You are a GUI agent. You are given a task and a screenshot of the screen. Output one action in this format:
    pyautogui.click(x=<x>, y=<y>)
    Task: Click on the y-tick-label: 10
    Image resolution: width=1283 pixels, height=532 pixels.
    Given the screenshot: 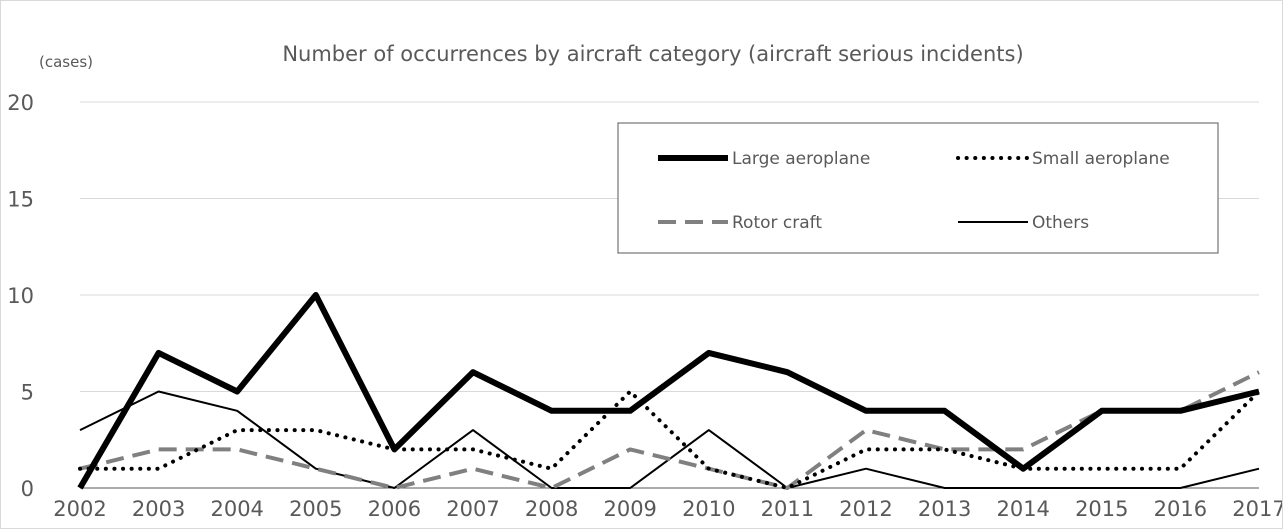 What is the action you would take?
    pyautogui.click(x=20, y=296)
    